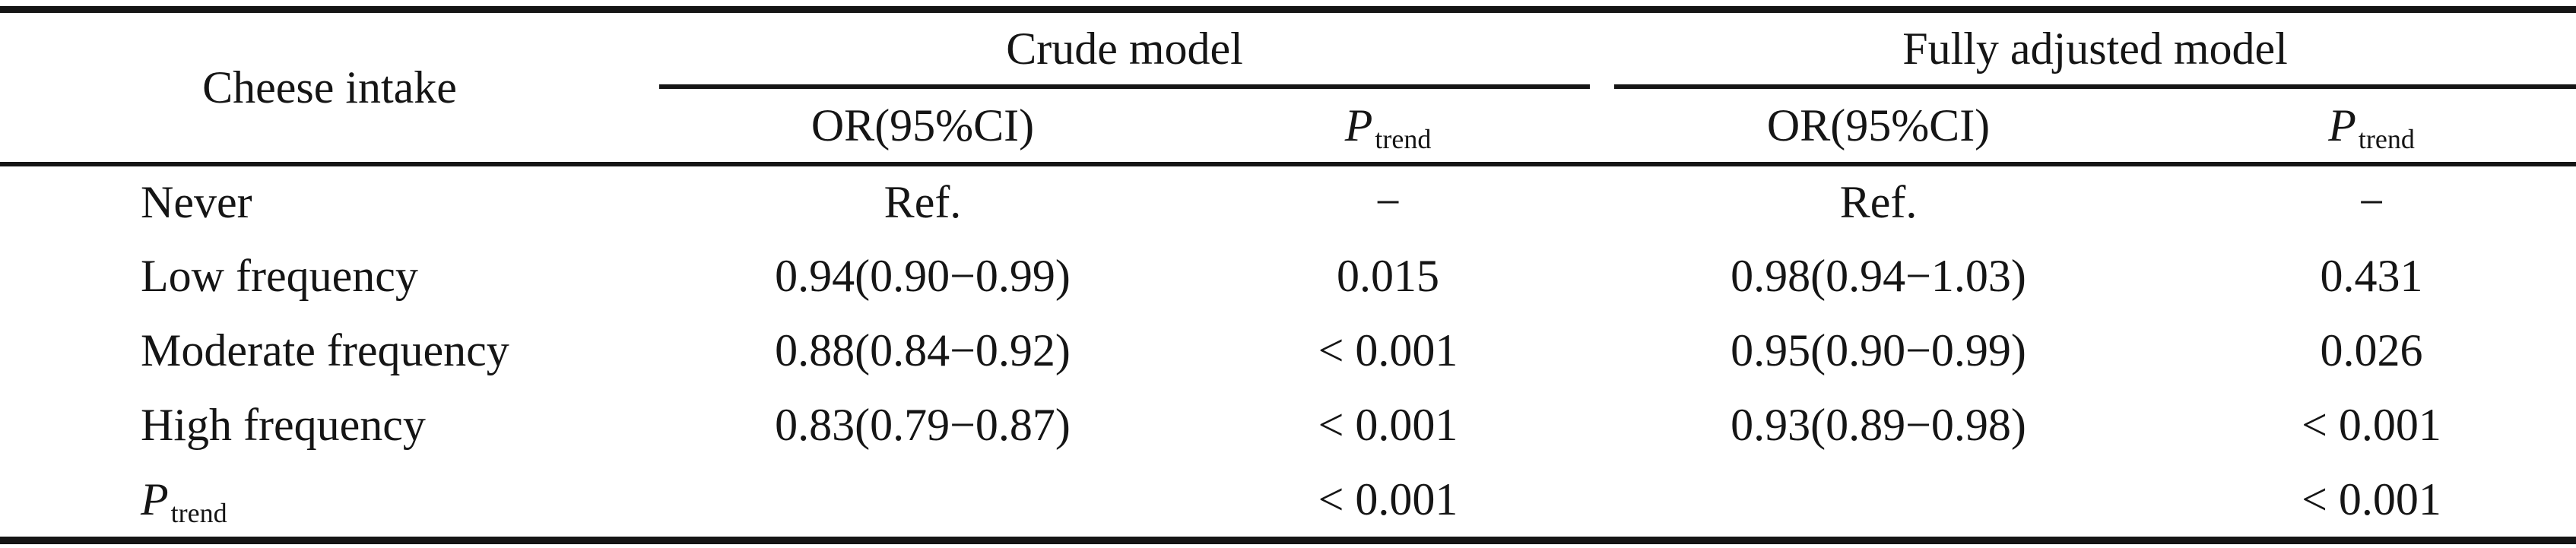  What do you see at coordinates (1879, 499) in the screenshot?
I see `adjusted-or-cell` at bounding box center [1879, 499].